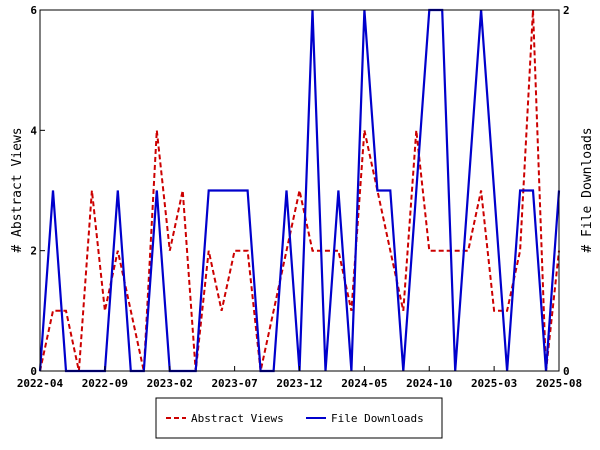 Image resolution: width=600 pixels, height=450 pixels. Describe the element at coordinates (105, 383) in the screenshot. I see `x-tick-label: 2022-09` at that location.